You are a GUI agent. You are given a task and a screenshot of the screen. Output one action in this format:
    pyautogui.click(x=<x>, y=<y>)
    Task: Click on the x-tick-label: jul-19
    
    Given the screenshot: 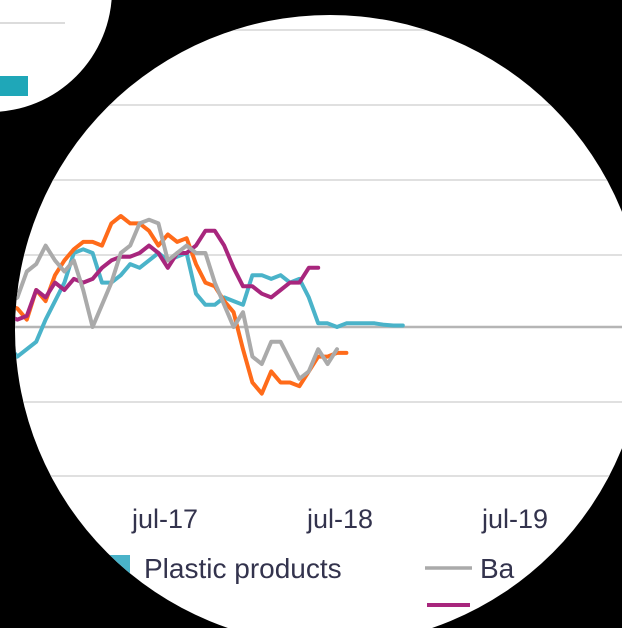 What is the action you would take?
    pyautogui.click(x=514, y=519)
    